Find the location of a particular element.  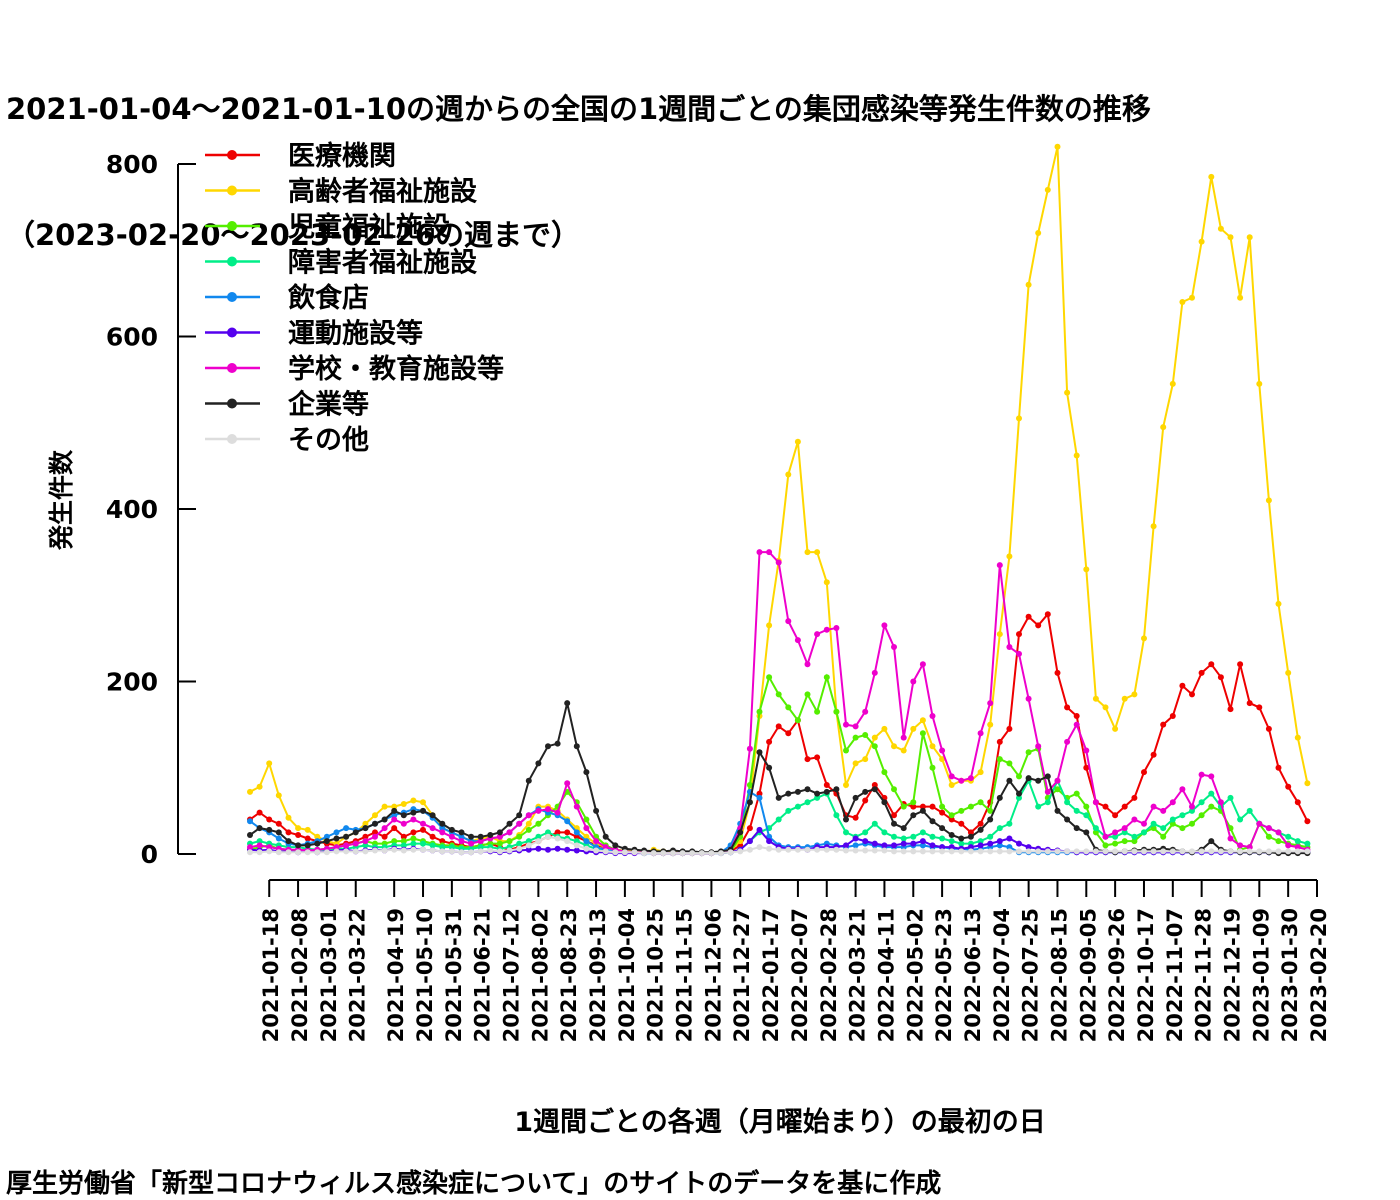

legend-item: 運動施設等 is located at coordinates (314, 334).